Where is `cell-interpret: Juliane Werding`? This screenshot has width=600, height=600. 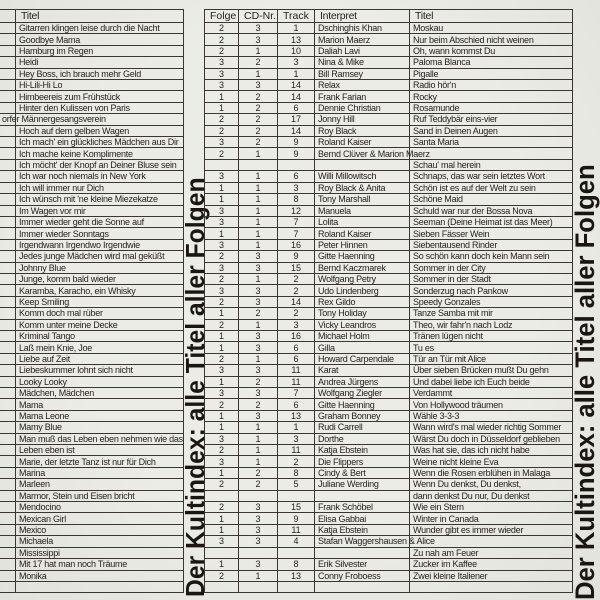
cell-interpret: Juliane Werding is located at coordinates (362, 484).